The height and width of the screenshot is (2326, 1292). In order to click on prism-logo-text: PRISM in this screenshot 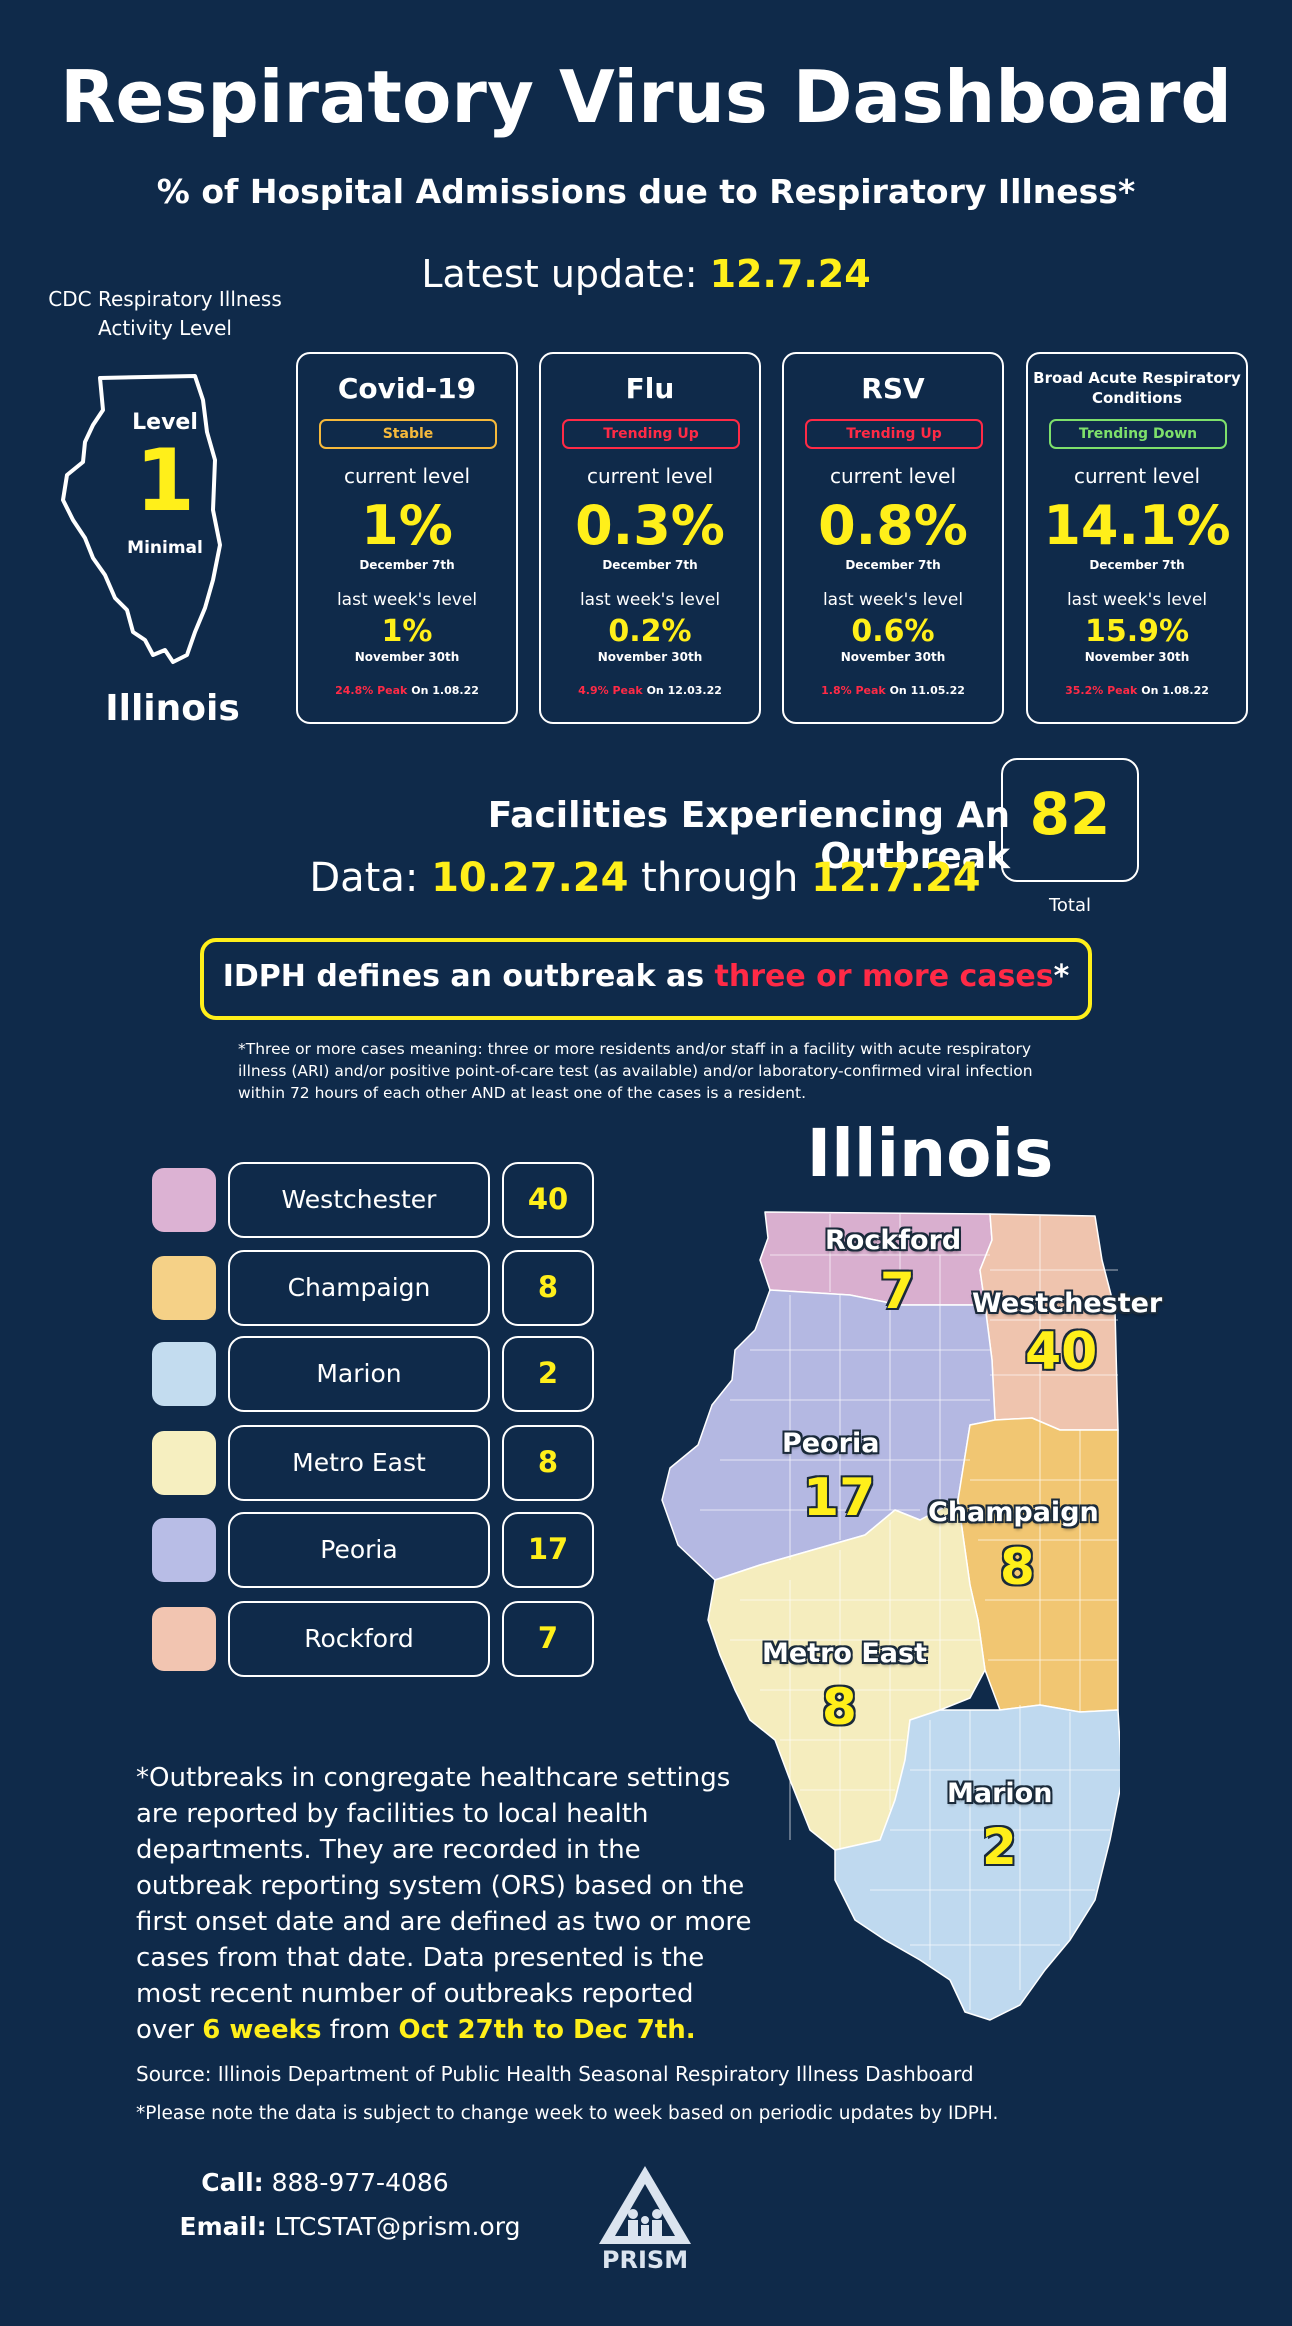, I will do `click(645, 2260)`.